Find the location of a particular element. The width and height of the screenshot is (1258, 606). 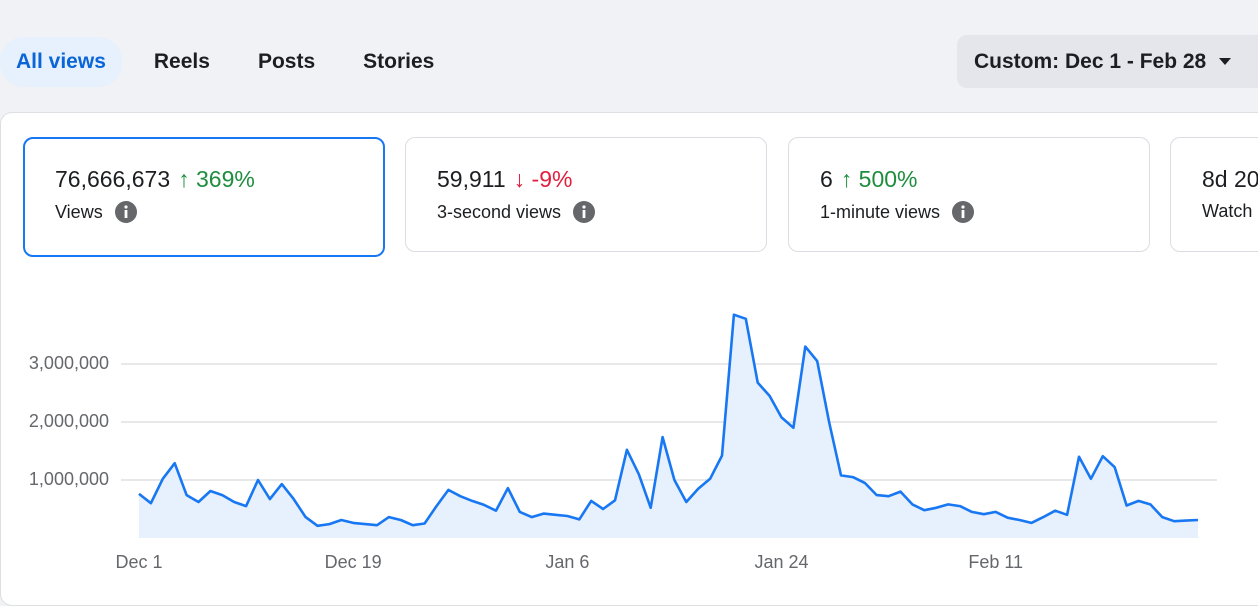

metric-card: 6 ↑ 500% 1-minute views is located at coordinates (969, 194).